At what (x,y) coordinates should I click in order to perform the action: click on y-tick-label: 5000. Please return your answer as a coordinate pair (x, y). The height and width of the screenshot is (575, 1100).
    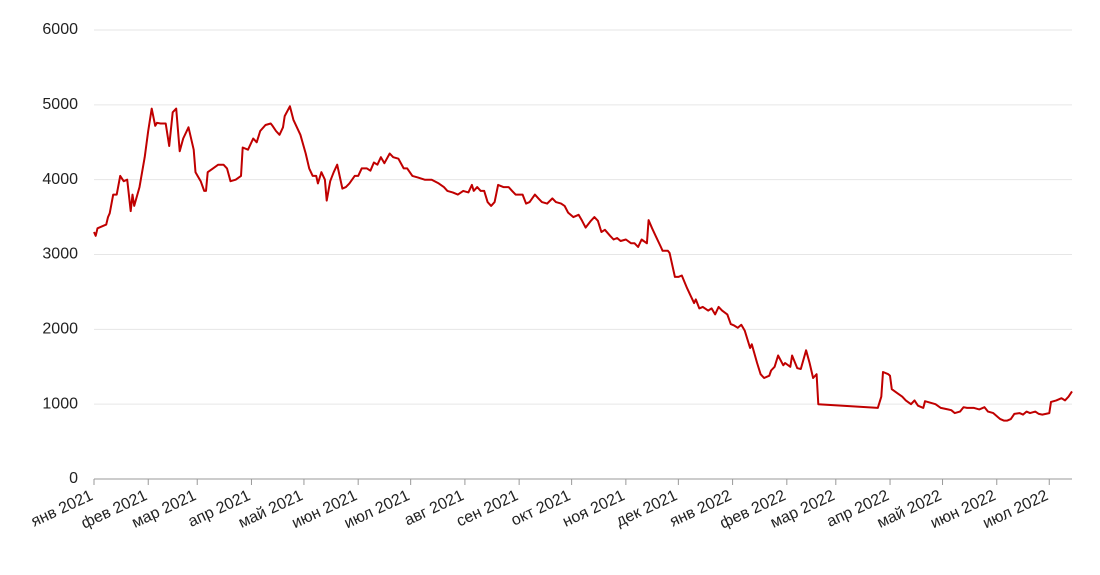
    Looking at the image, I should click on (60, 104).